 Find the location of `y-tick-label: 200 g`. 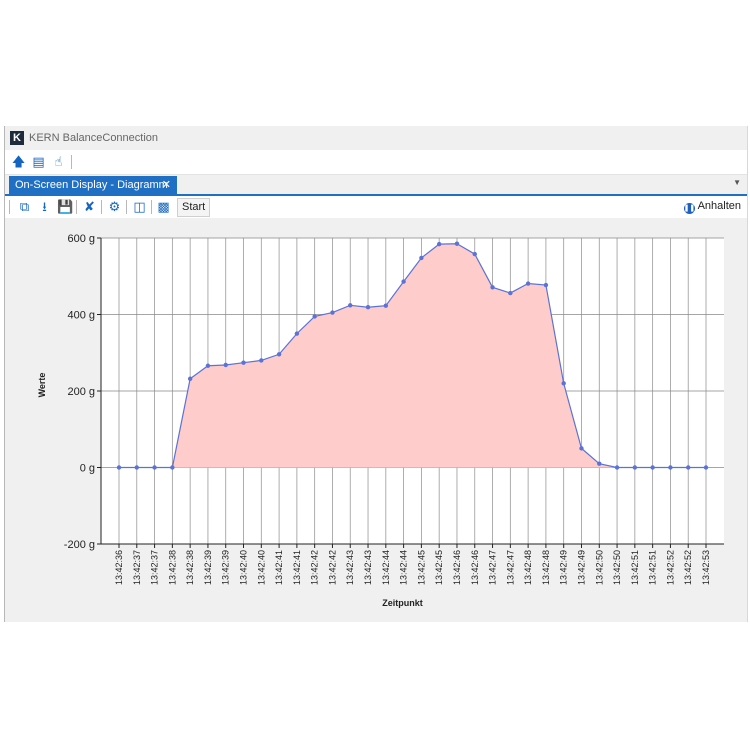

y-tick-label: 200 g is located at coordinates (81, 392).